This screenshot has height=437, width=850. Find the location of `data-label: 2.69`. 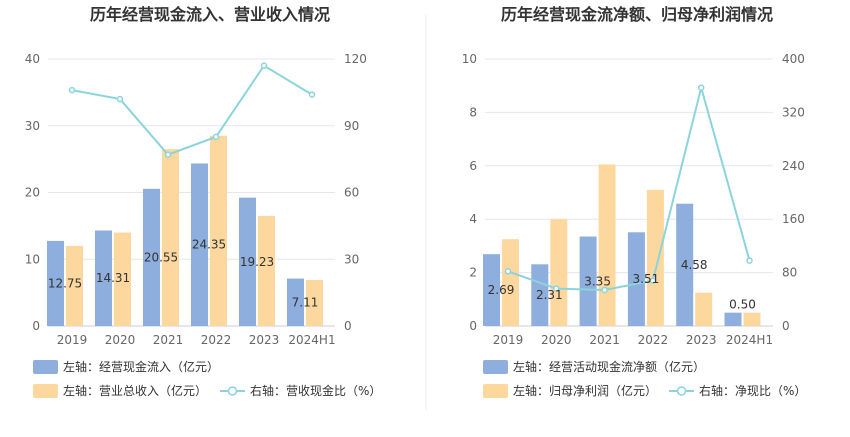

data-label: 2.69 is located at coordinates (501, 290).